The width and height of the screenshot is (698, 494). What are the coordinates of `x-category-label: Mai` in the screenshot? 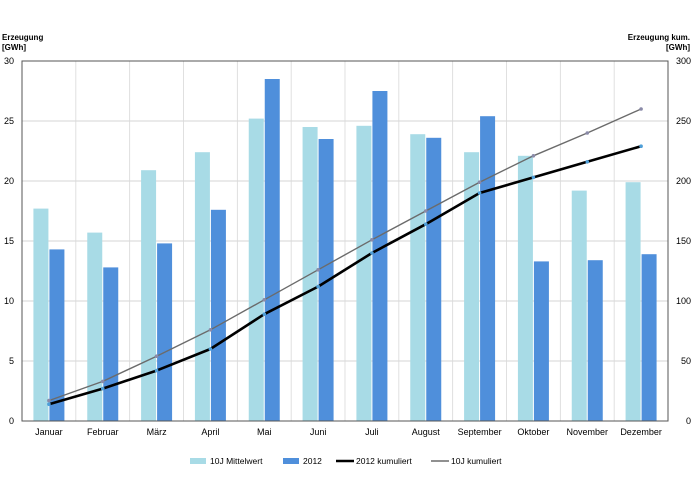 It's located at (264, 432).